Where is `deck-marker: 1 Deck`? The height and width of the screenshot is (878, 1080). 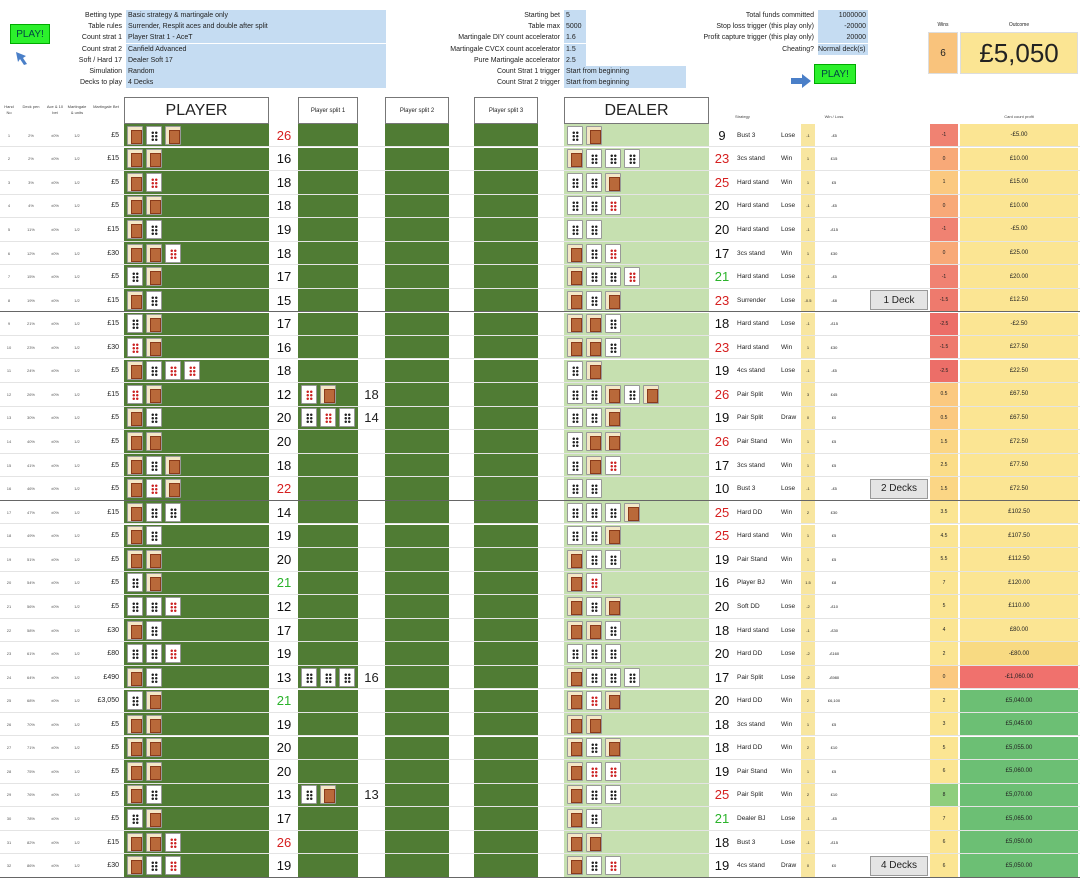 deck-marker: 1 Deck is located at coordinates (899, 300).